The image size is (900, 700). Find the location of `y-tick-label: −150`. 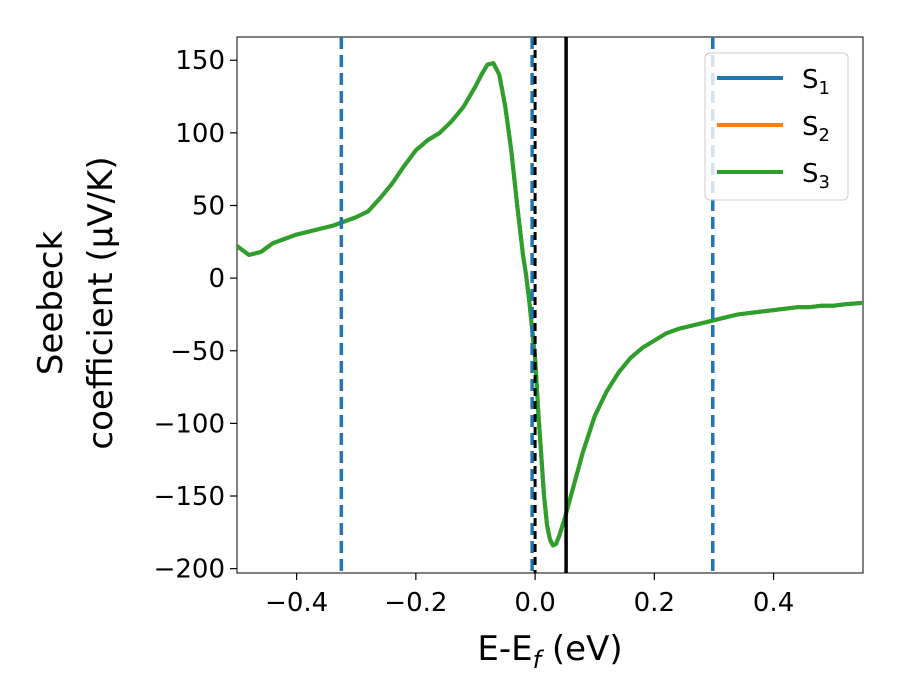

y-tick-label: −150 is located at coordinates (189, 497).